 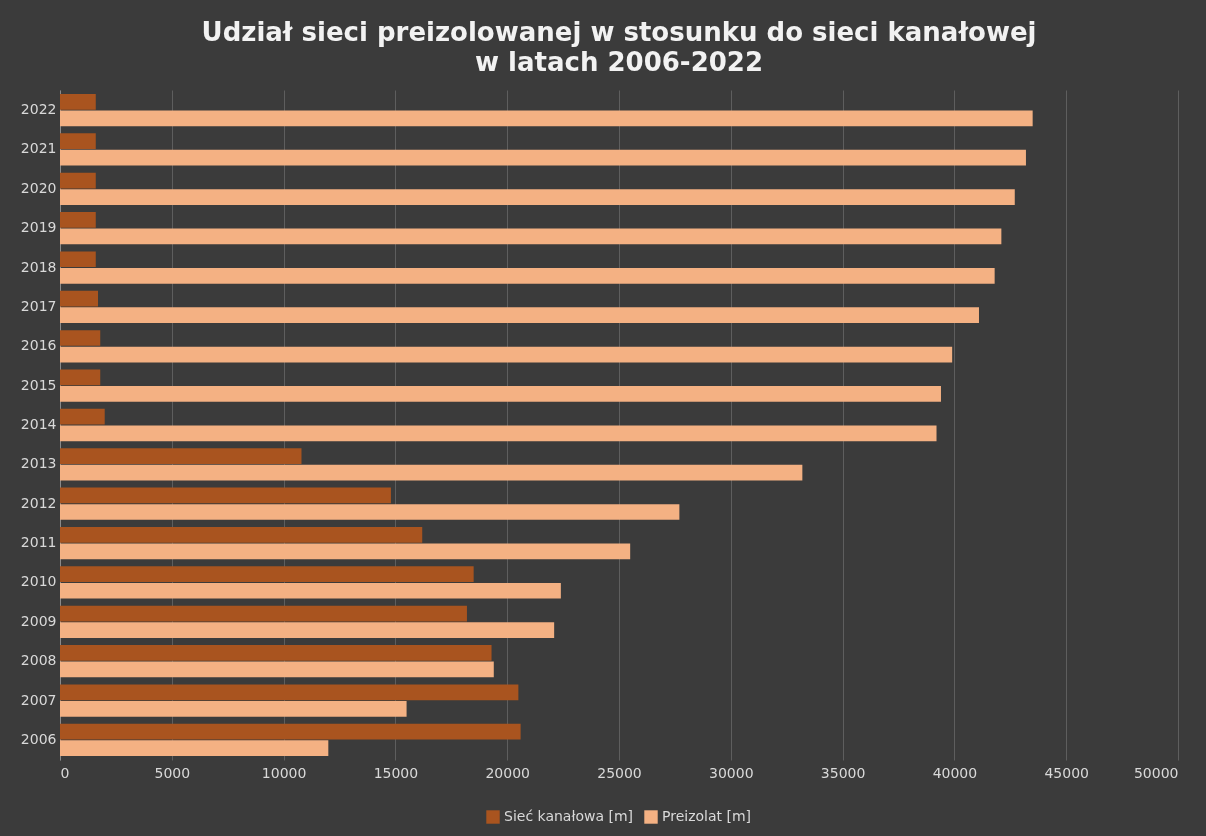 What do you see at coordinates (38, 148) in the screenshot?
I see `y-tick-label: 2021` at bounding box center [38, 148].